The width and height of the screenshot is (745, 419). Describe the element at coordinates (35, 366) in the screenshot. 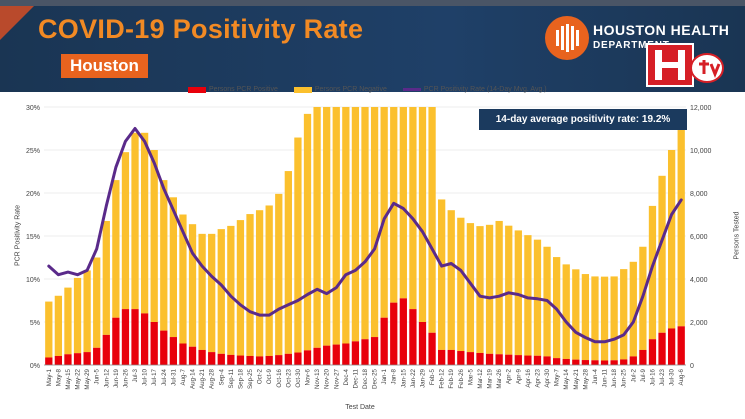

I see `y-tick-label: 0%` at that location.